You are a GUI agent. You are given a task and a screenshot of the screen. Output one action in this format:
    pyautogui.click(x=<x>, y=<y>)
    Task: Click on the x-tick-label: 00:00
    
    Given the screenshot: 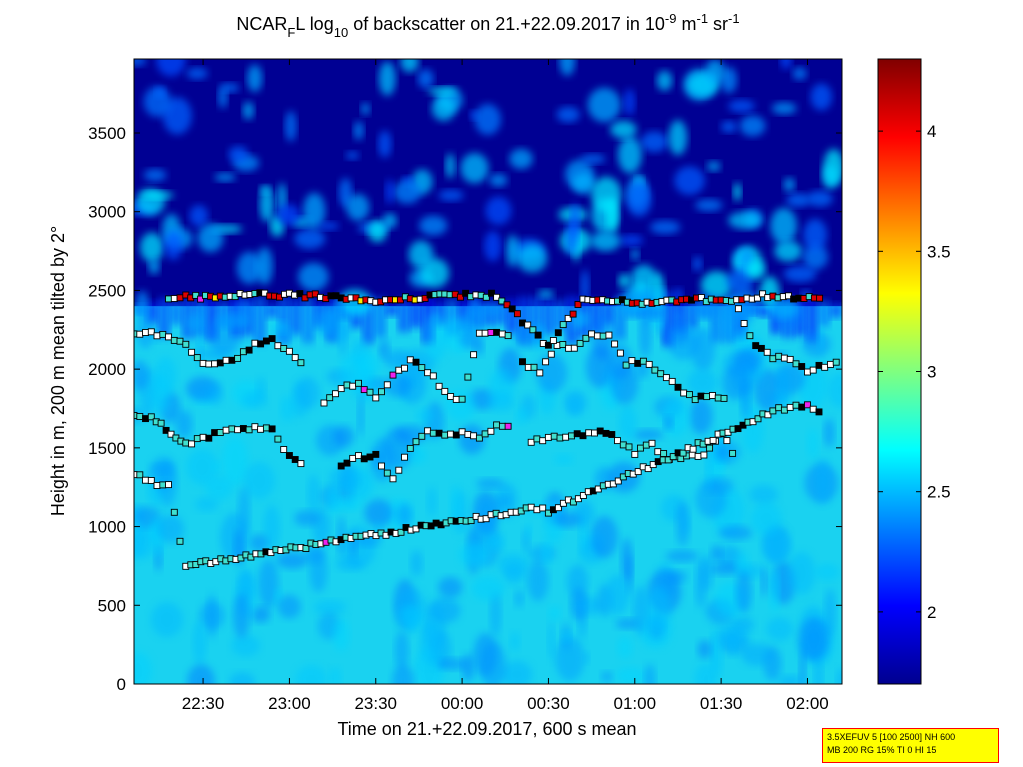 What is the action you would take?
    pyautogui.click(x=462, y=703)
    